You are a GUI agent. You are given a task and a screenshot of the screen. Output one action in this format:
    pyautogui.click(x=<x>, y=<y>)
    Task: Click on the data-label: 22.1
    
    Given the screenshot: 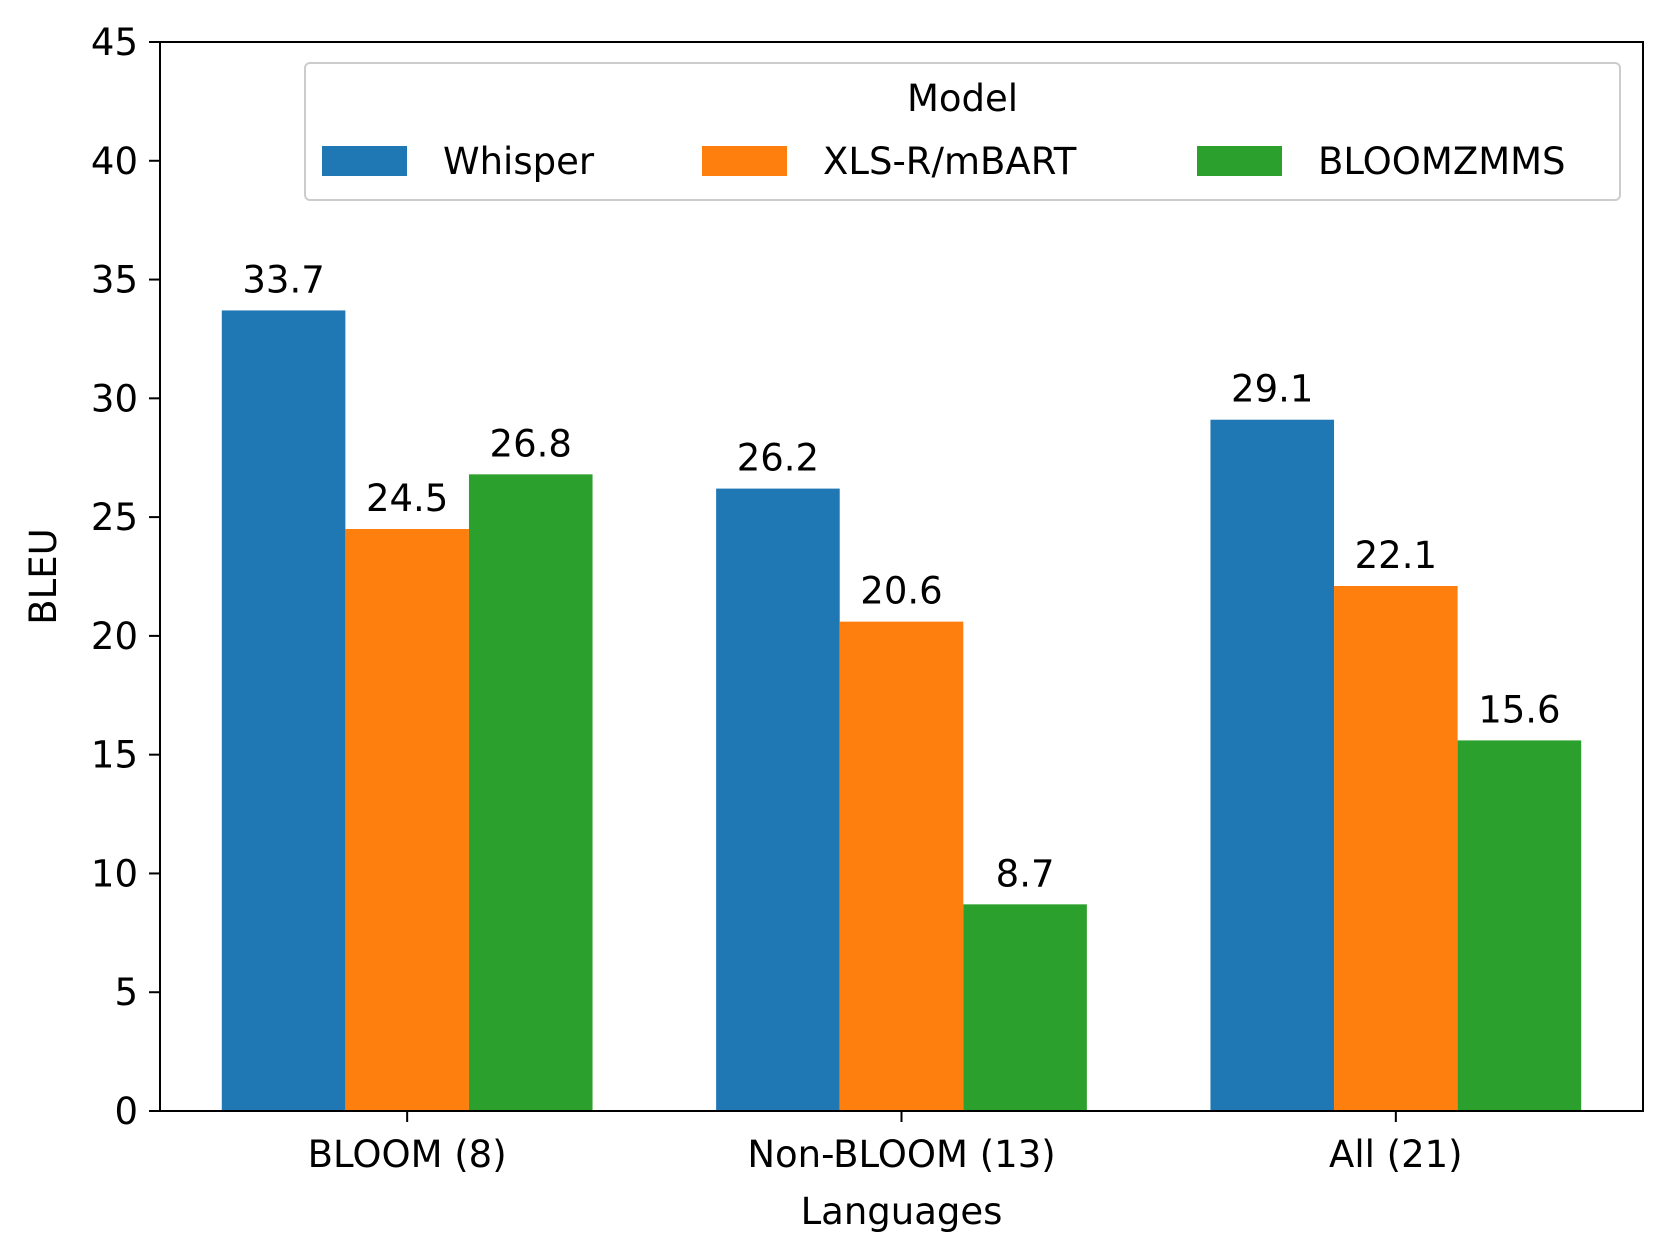 What is the action you would take?
    pyautogui.click(x=1396, y=555)
    